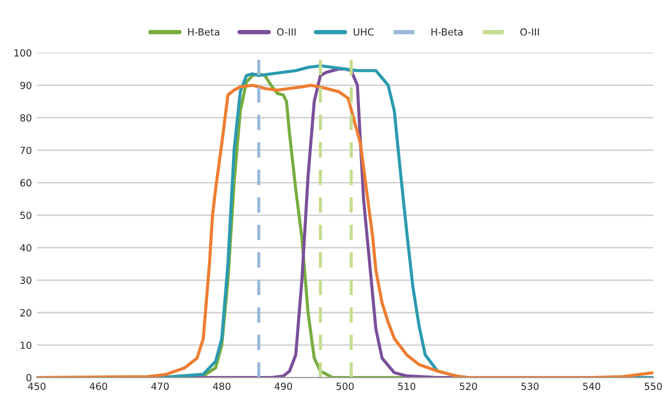 This screenshot has height=406, width=670. I want to click on y-tick-label: 20, so click(26, 312).